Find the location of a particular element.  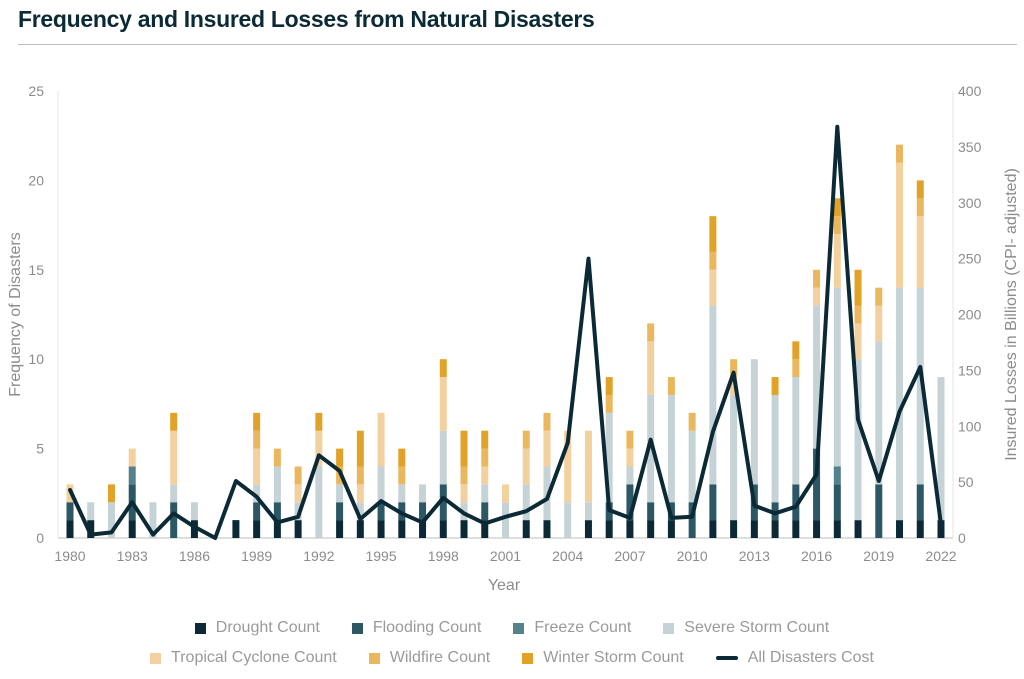

legend-item-wildfire: Wildfire Count is located at coordinates (429, 658).